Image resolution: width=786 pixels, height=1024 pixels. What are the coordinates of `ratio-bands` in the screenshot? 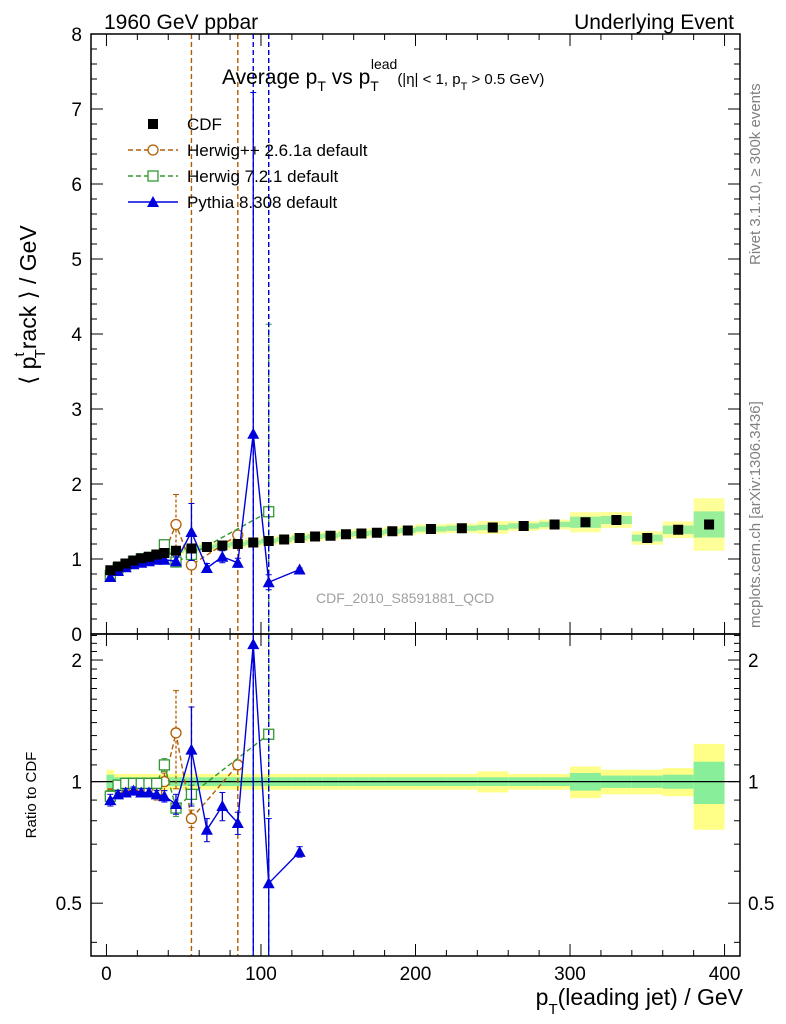 It's located at (415, 786).